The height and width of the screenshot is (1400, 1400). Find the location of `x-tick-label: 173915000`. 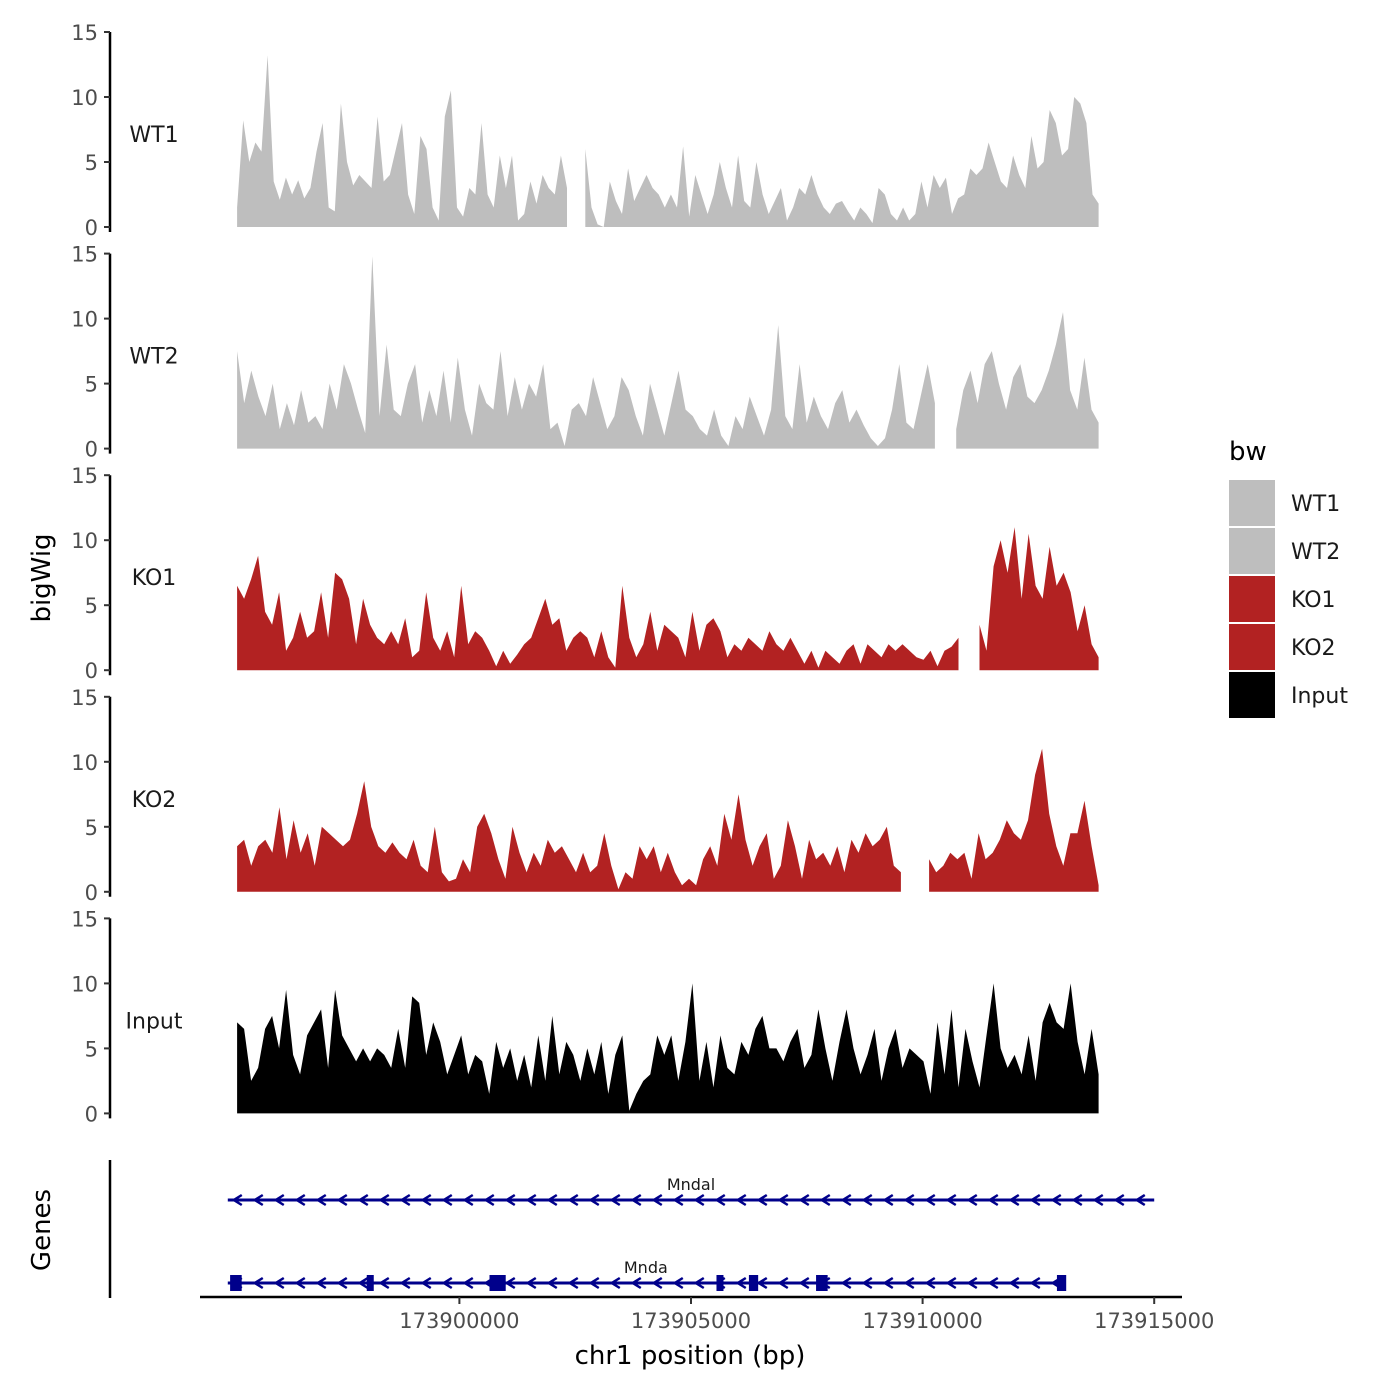

x-tick-label: 173915000 is located at coordinates (1154, 1321).